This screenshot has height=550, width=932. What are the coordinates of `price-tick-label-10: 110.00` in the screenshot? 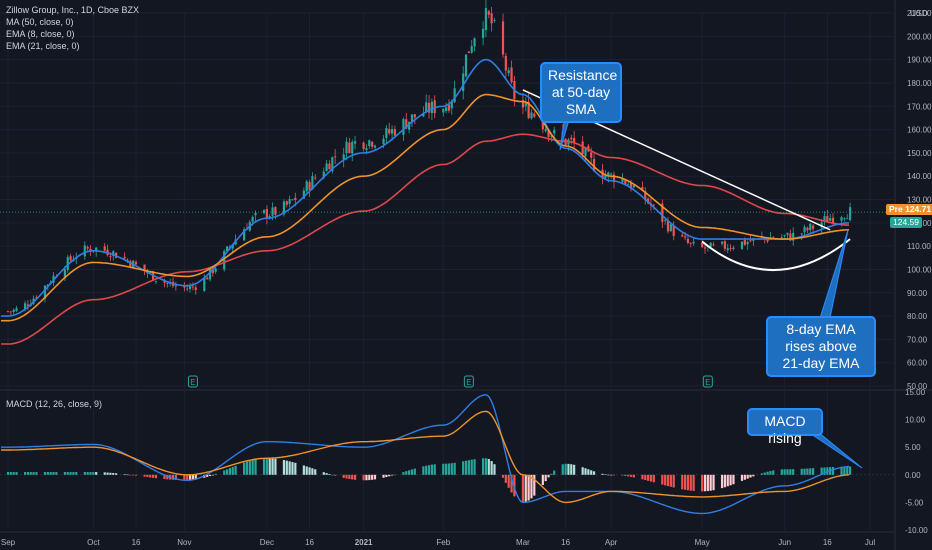 It's located at (919, 246).